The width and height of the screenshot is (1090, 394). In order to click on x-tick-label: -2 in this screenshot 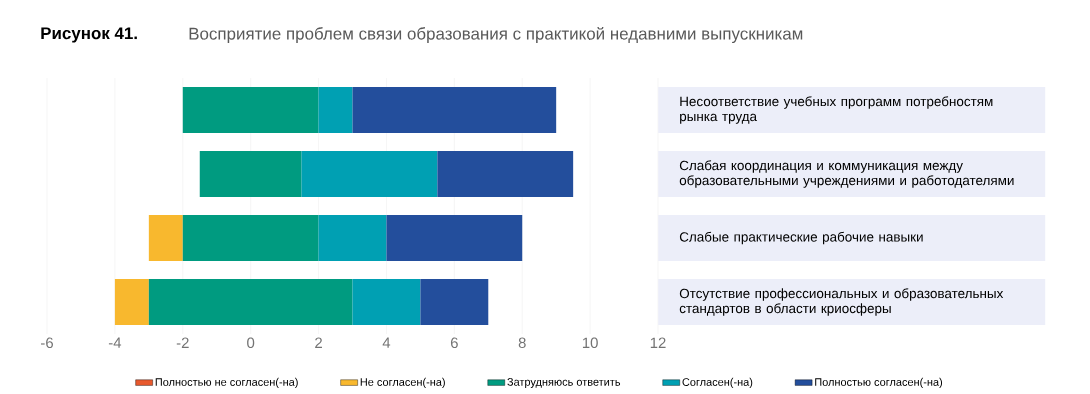, I will do `click(182, 342)`.